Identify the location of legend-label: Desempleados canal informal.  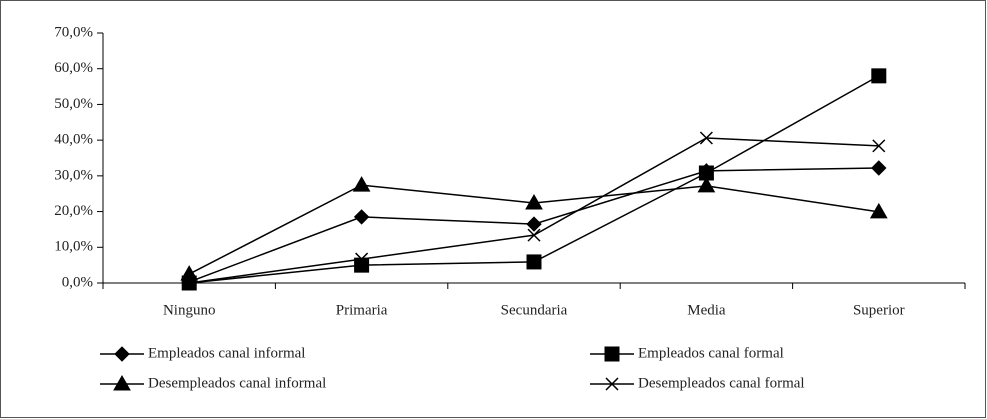
(237, 383).